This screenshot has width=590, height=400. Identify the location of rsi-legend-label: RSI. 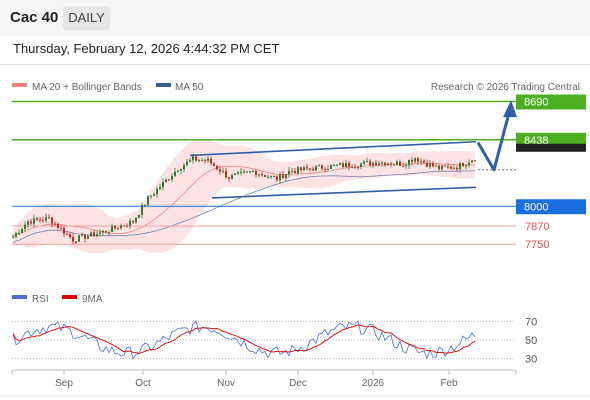
(40, 299).